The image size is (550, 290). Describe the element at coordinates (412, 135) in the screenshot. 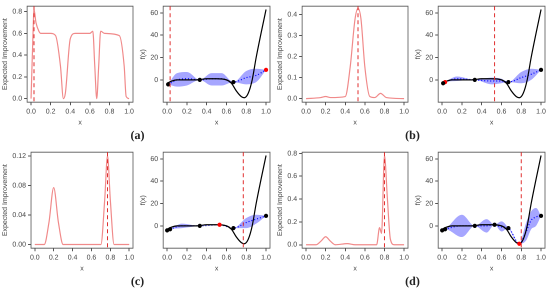

I see `text: (b)` at that location.